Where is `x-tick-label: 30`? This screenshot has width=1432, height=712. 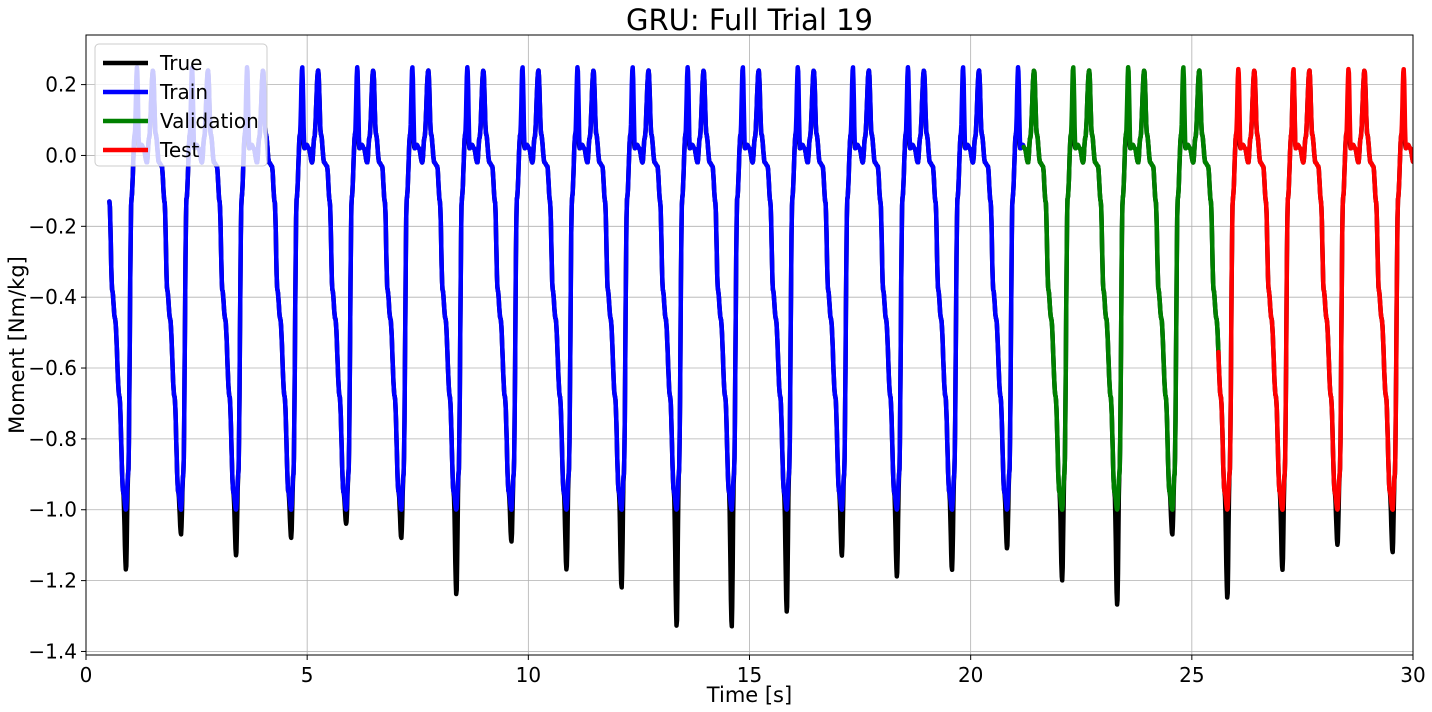 x-tick-label: 30 is located at coordinates (1412, 675).